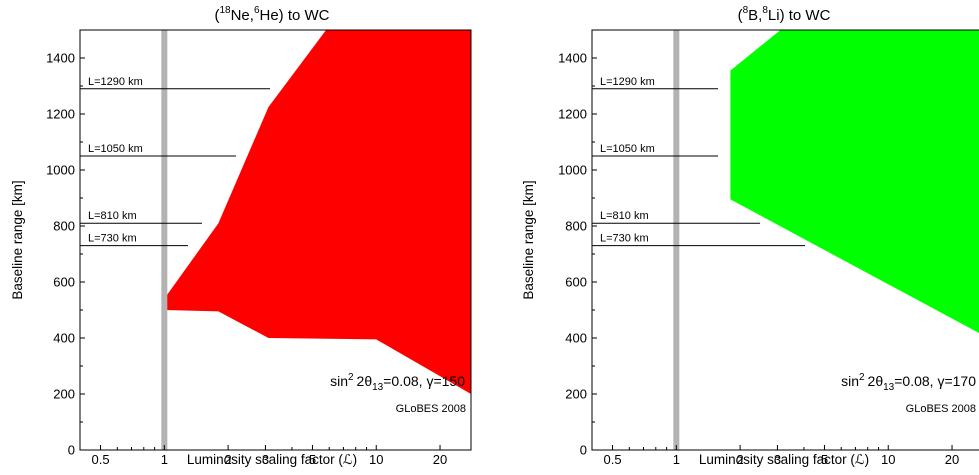 The image size is (979, 475). Describe the element at coordinates (908, 382) in the screenshot. I see `parameter-annotation: sin2 2θ13=0.08, γ=170` at that location.